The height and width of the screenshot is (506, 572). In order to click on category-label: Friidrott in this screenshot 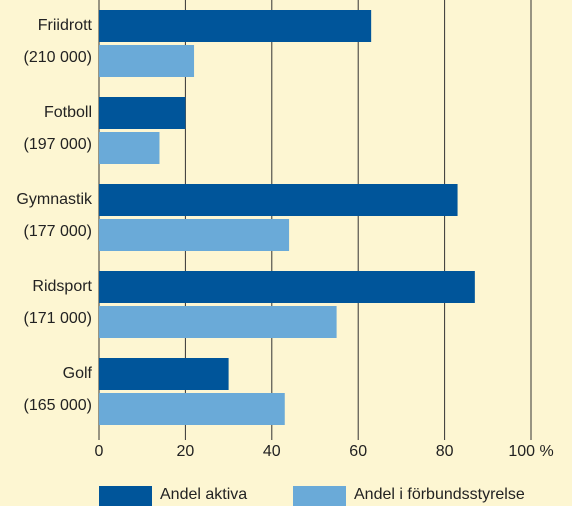, I will do `click(65, 25)`.